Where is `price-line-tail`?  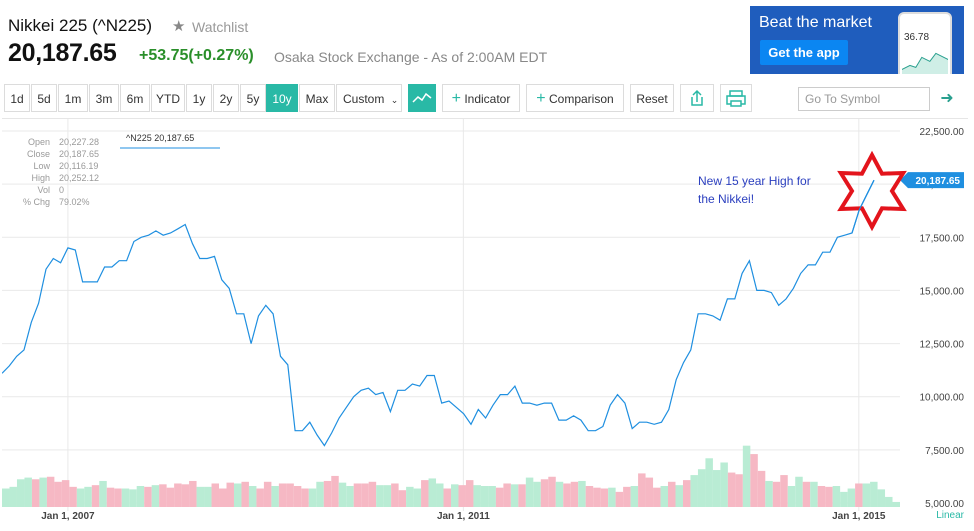
price-line-tail is located at coordinates (863, 206).